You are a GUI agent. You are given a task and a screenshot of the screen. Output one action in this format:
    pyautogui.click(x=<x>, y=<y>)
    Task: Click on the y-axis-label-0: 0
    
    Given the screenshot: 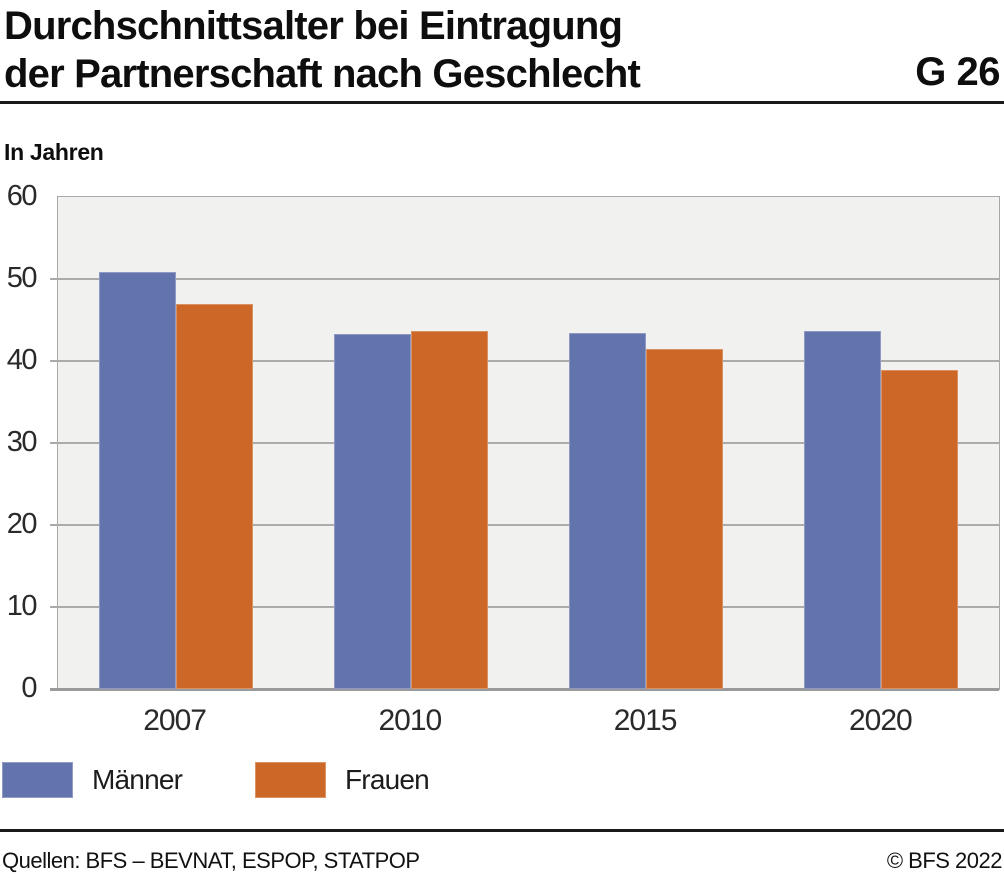 What is the action you would take?
    pyautogui.click(x=29, y=688)
    